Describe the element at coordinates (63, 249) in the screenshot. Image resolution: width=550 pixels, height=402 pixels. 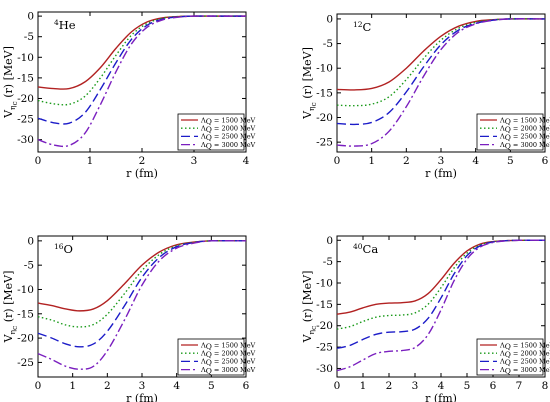
I see `nucleus-label: 16O` at that location.